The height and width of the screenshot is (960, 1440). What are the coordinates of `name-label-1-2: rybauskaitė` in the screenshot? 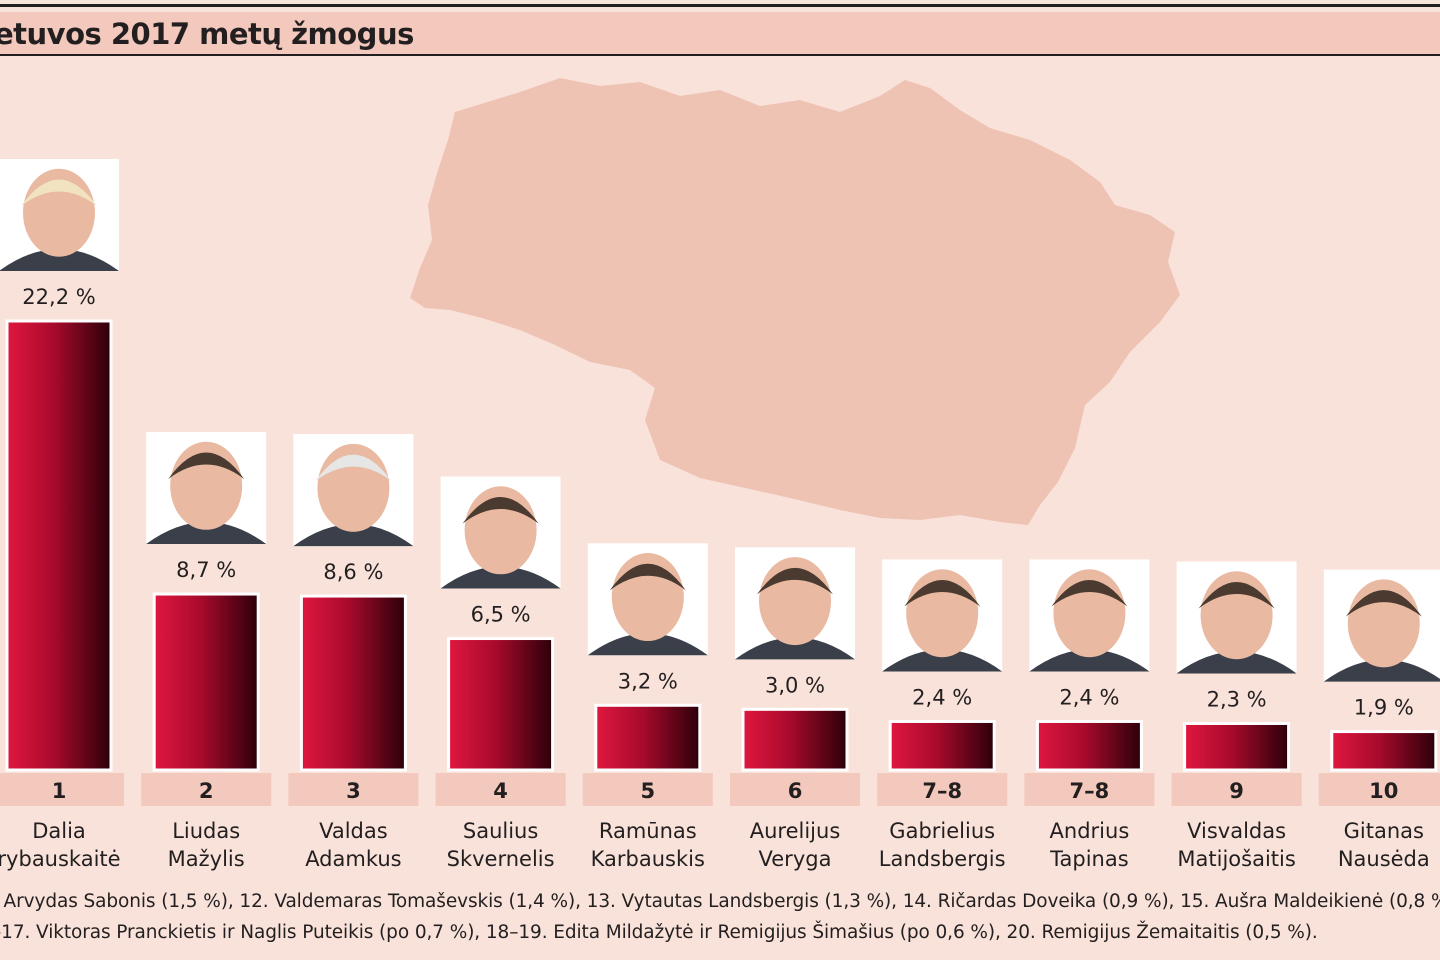 It's located at (60, 859).